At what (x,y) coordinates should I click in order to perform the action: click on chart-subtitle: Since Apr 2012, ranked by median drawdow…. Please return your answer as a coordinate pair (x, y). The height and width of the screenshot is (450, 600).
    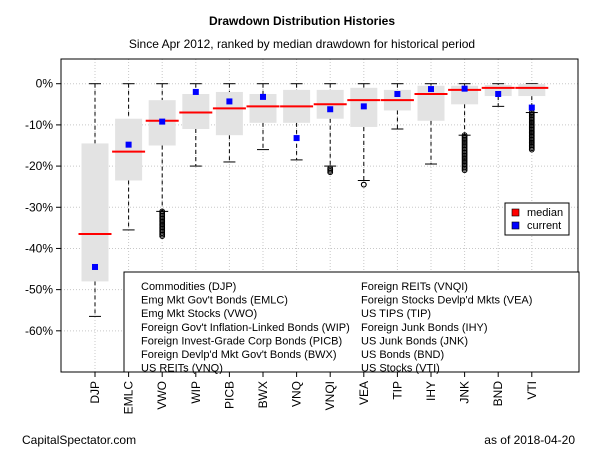
    Looking at the image, I should click on (302, 44).